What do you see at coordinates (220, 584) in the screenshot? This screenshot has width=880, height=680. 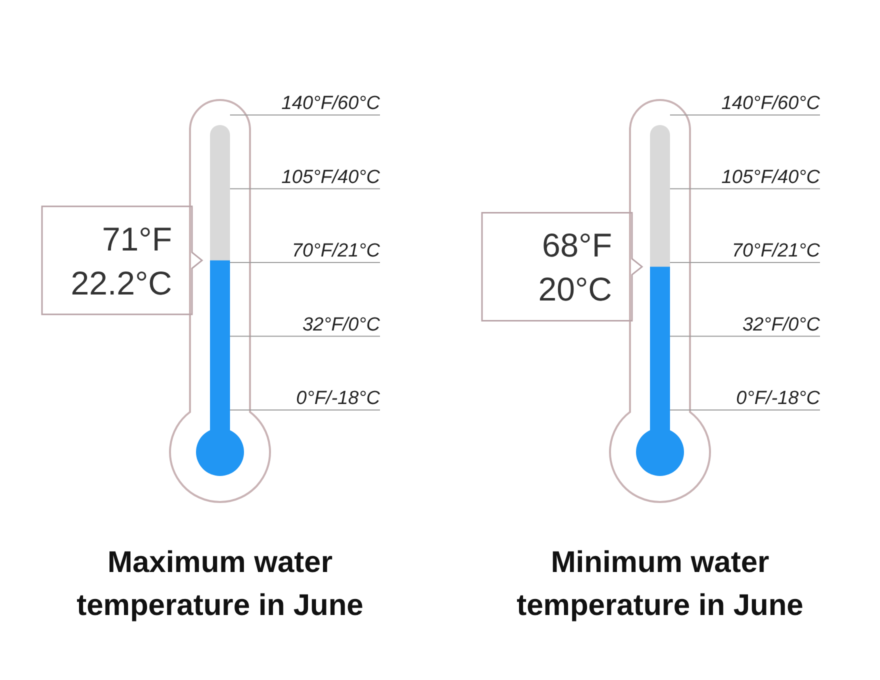 I see `text: Maximum water temperature in June` at bounding box center [220, 584].